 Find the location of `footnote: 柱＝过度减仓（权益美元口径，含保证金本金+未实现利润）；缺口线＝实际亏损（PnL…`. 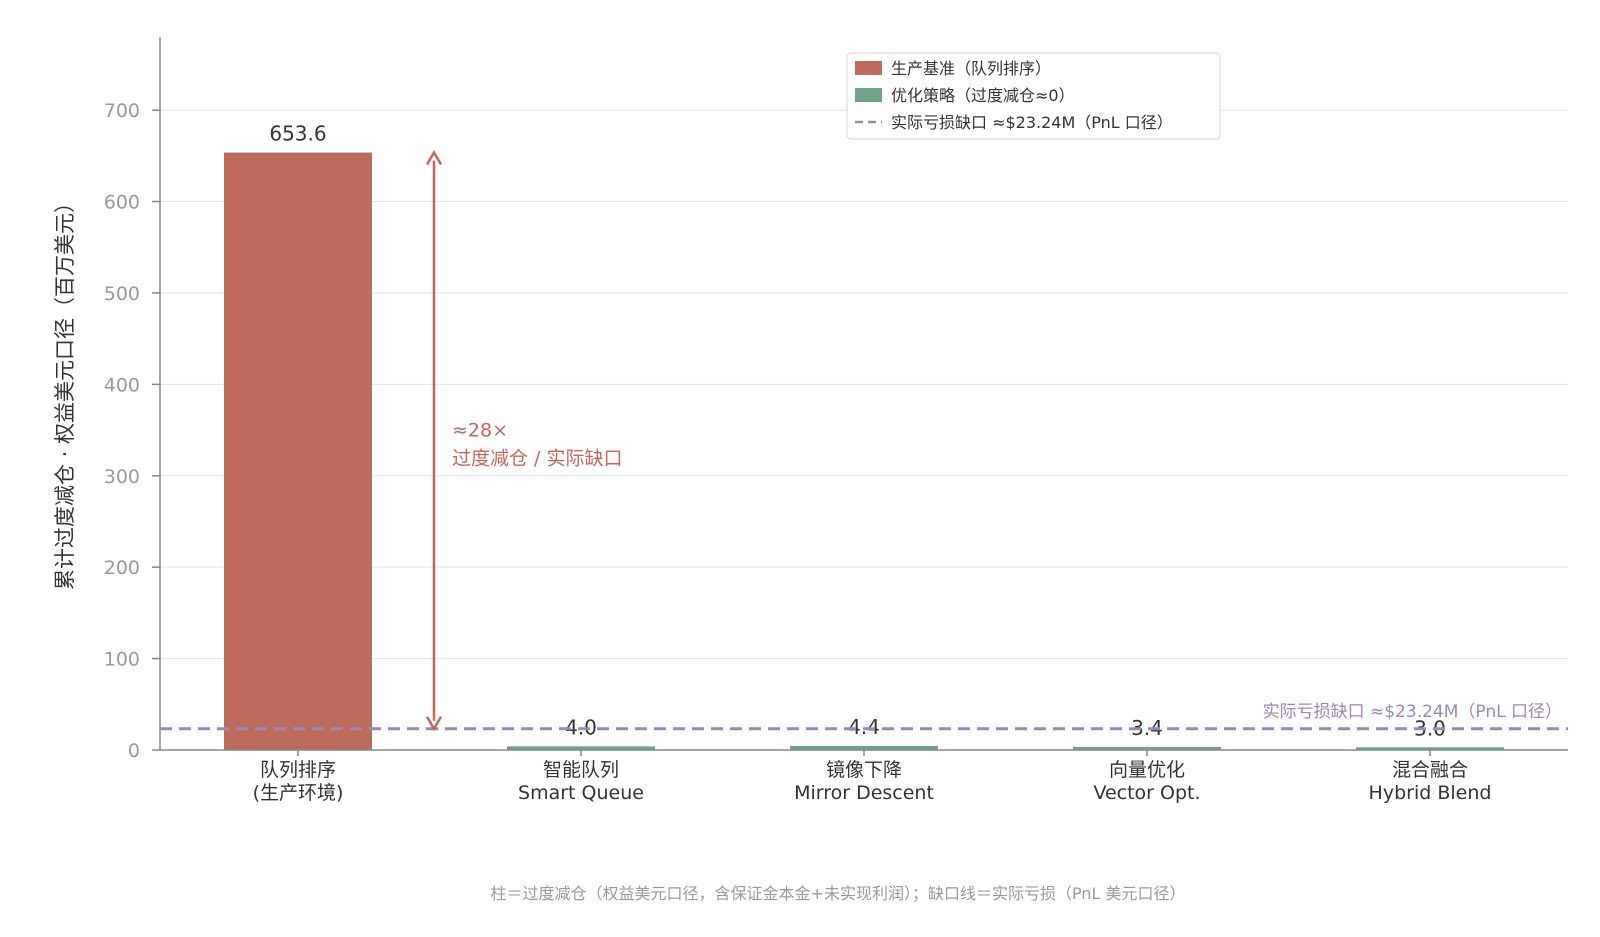

footnote: 柱＝过度减仓（权益美元口径，含保证金本金+未实现利润）；缺口线＝实际亏损（PnL… is located at coordinates (838, 893).